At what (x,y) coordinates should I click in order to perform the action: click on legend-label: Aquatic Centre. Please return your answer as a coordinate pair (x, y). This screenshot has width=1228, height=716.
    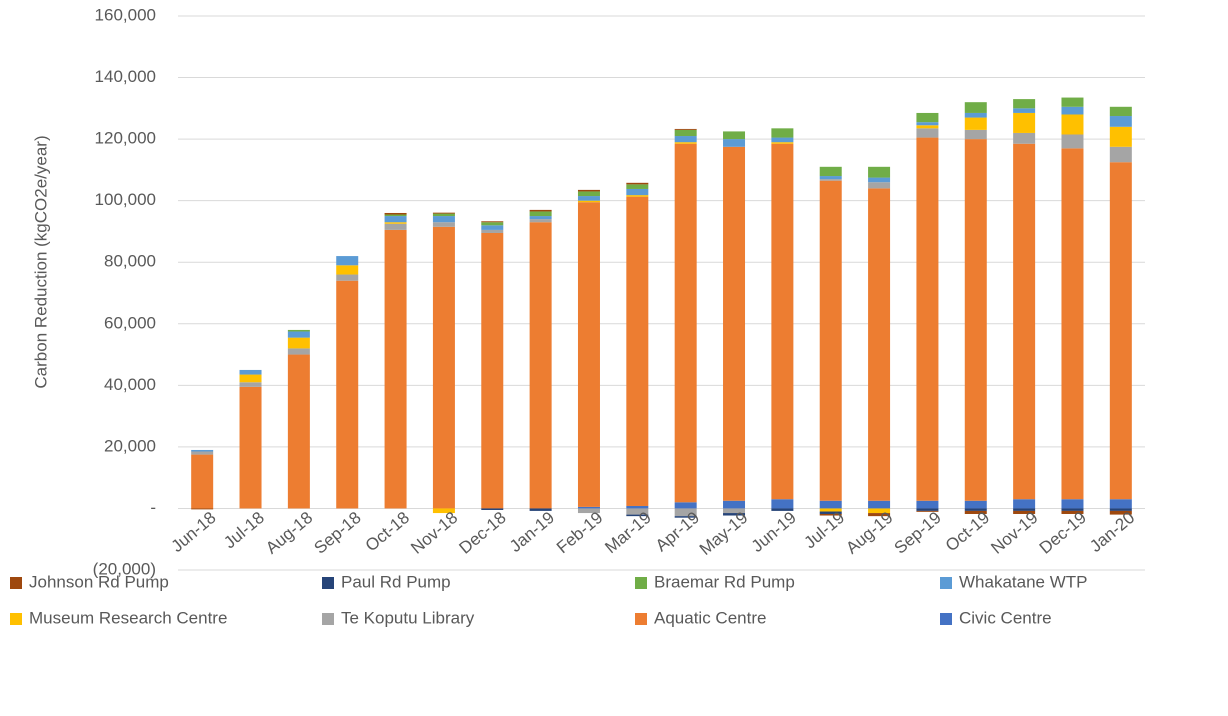
    Looking at the image, I should click on (710, 617).